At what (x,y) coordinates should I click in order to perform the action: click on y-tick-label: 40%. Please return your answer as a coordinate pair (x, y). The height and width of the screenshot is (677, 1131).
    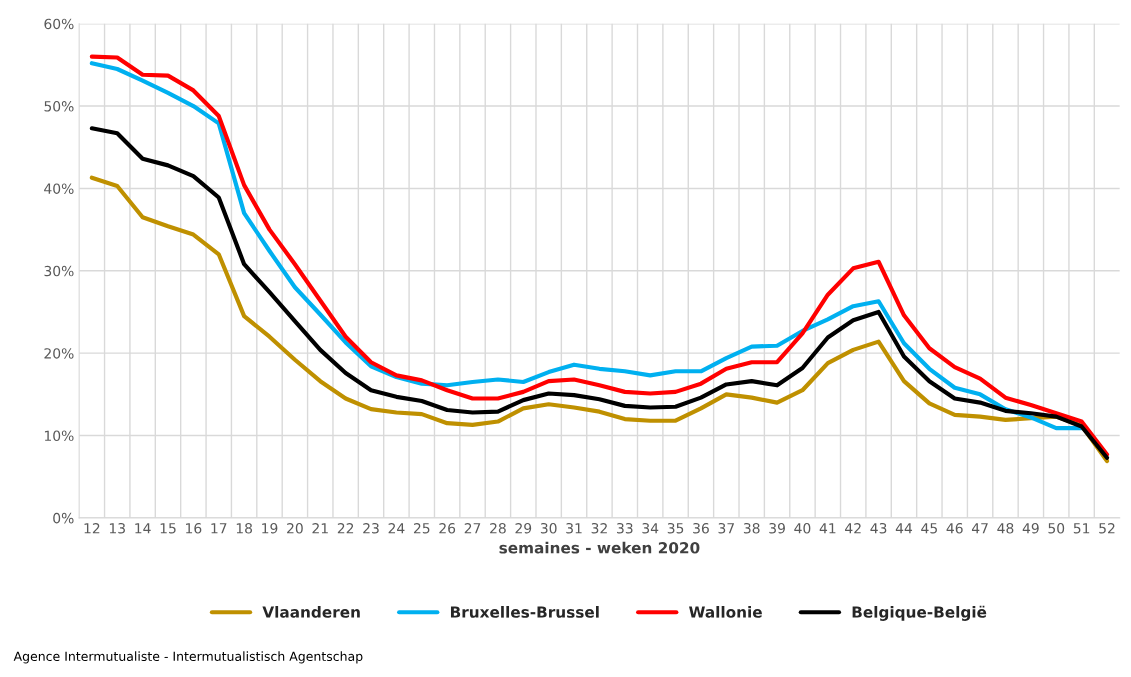
    Looking at the image, I should click on (59, 188).